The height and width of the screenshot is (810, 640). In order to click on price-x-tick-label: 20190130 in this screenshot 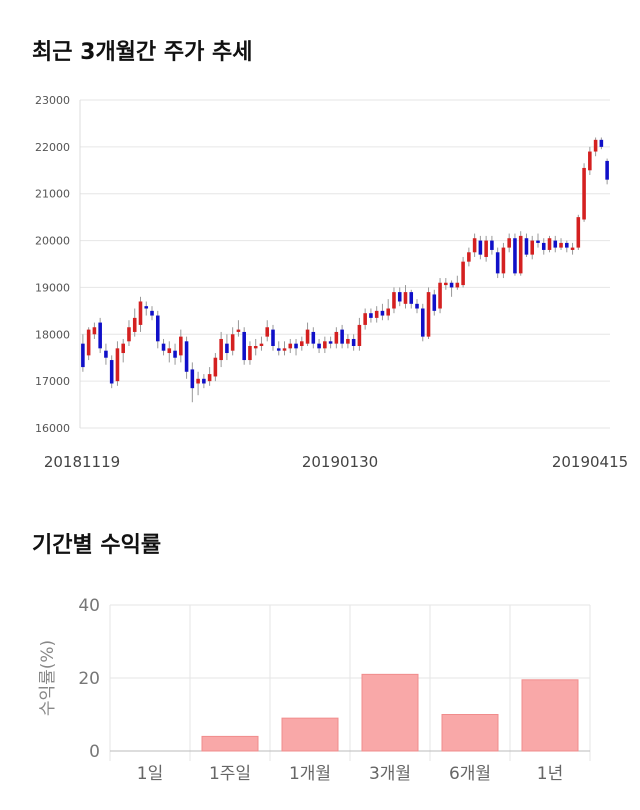, I will do `click(340, 462)`.